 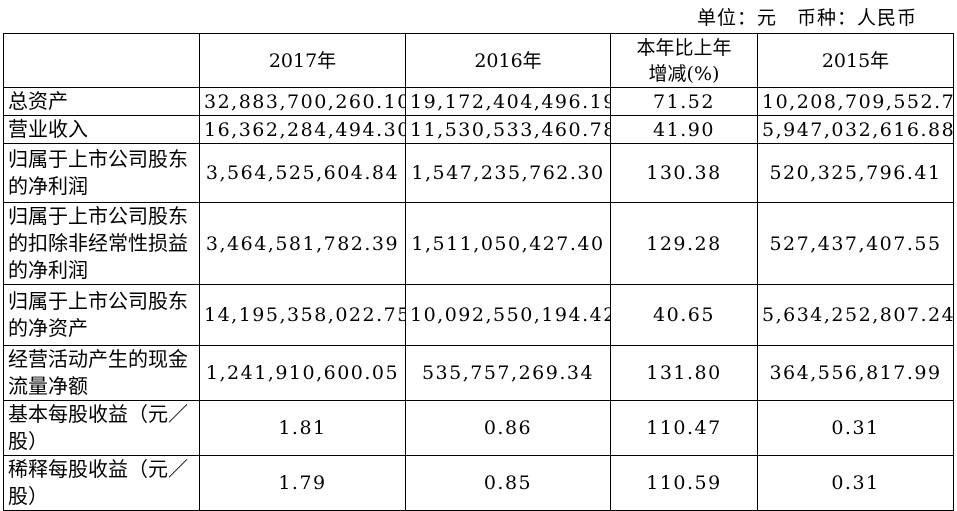 What do you see at coordinates (101, 60) in the screenshot?
I see `column-header` at bounding box center [101, 60].